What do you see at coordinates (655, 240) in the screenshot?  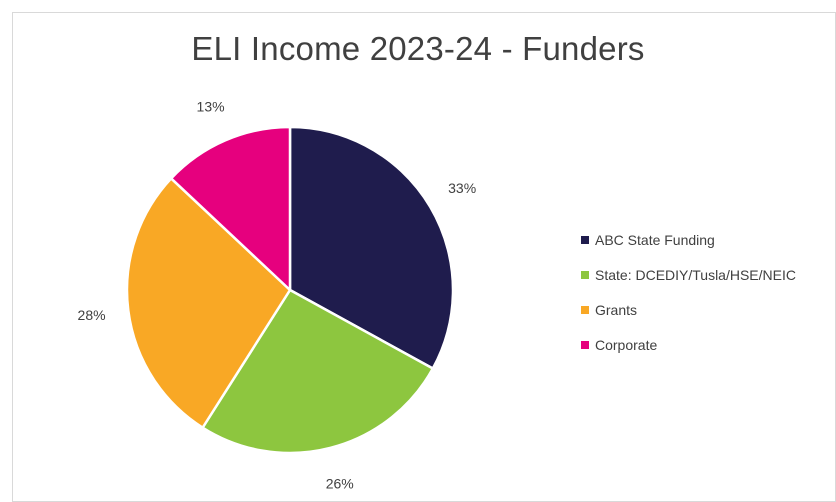 I see `legend-label: ABC State Funding` at bounding box center [655, 240].